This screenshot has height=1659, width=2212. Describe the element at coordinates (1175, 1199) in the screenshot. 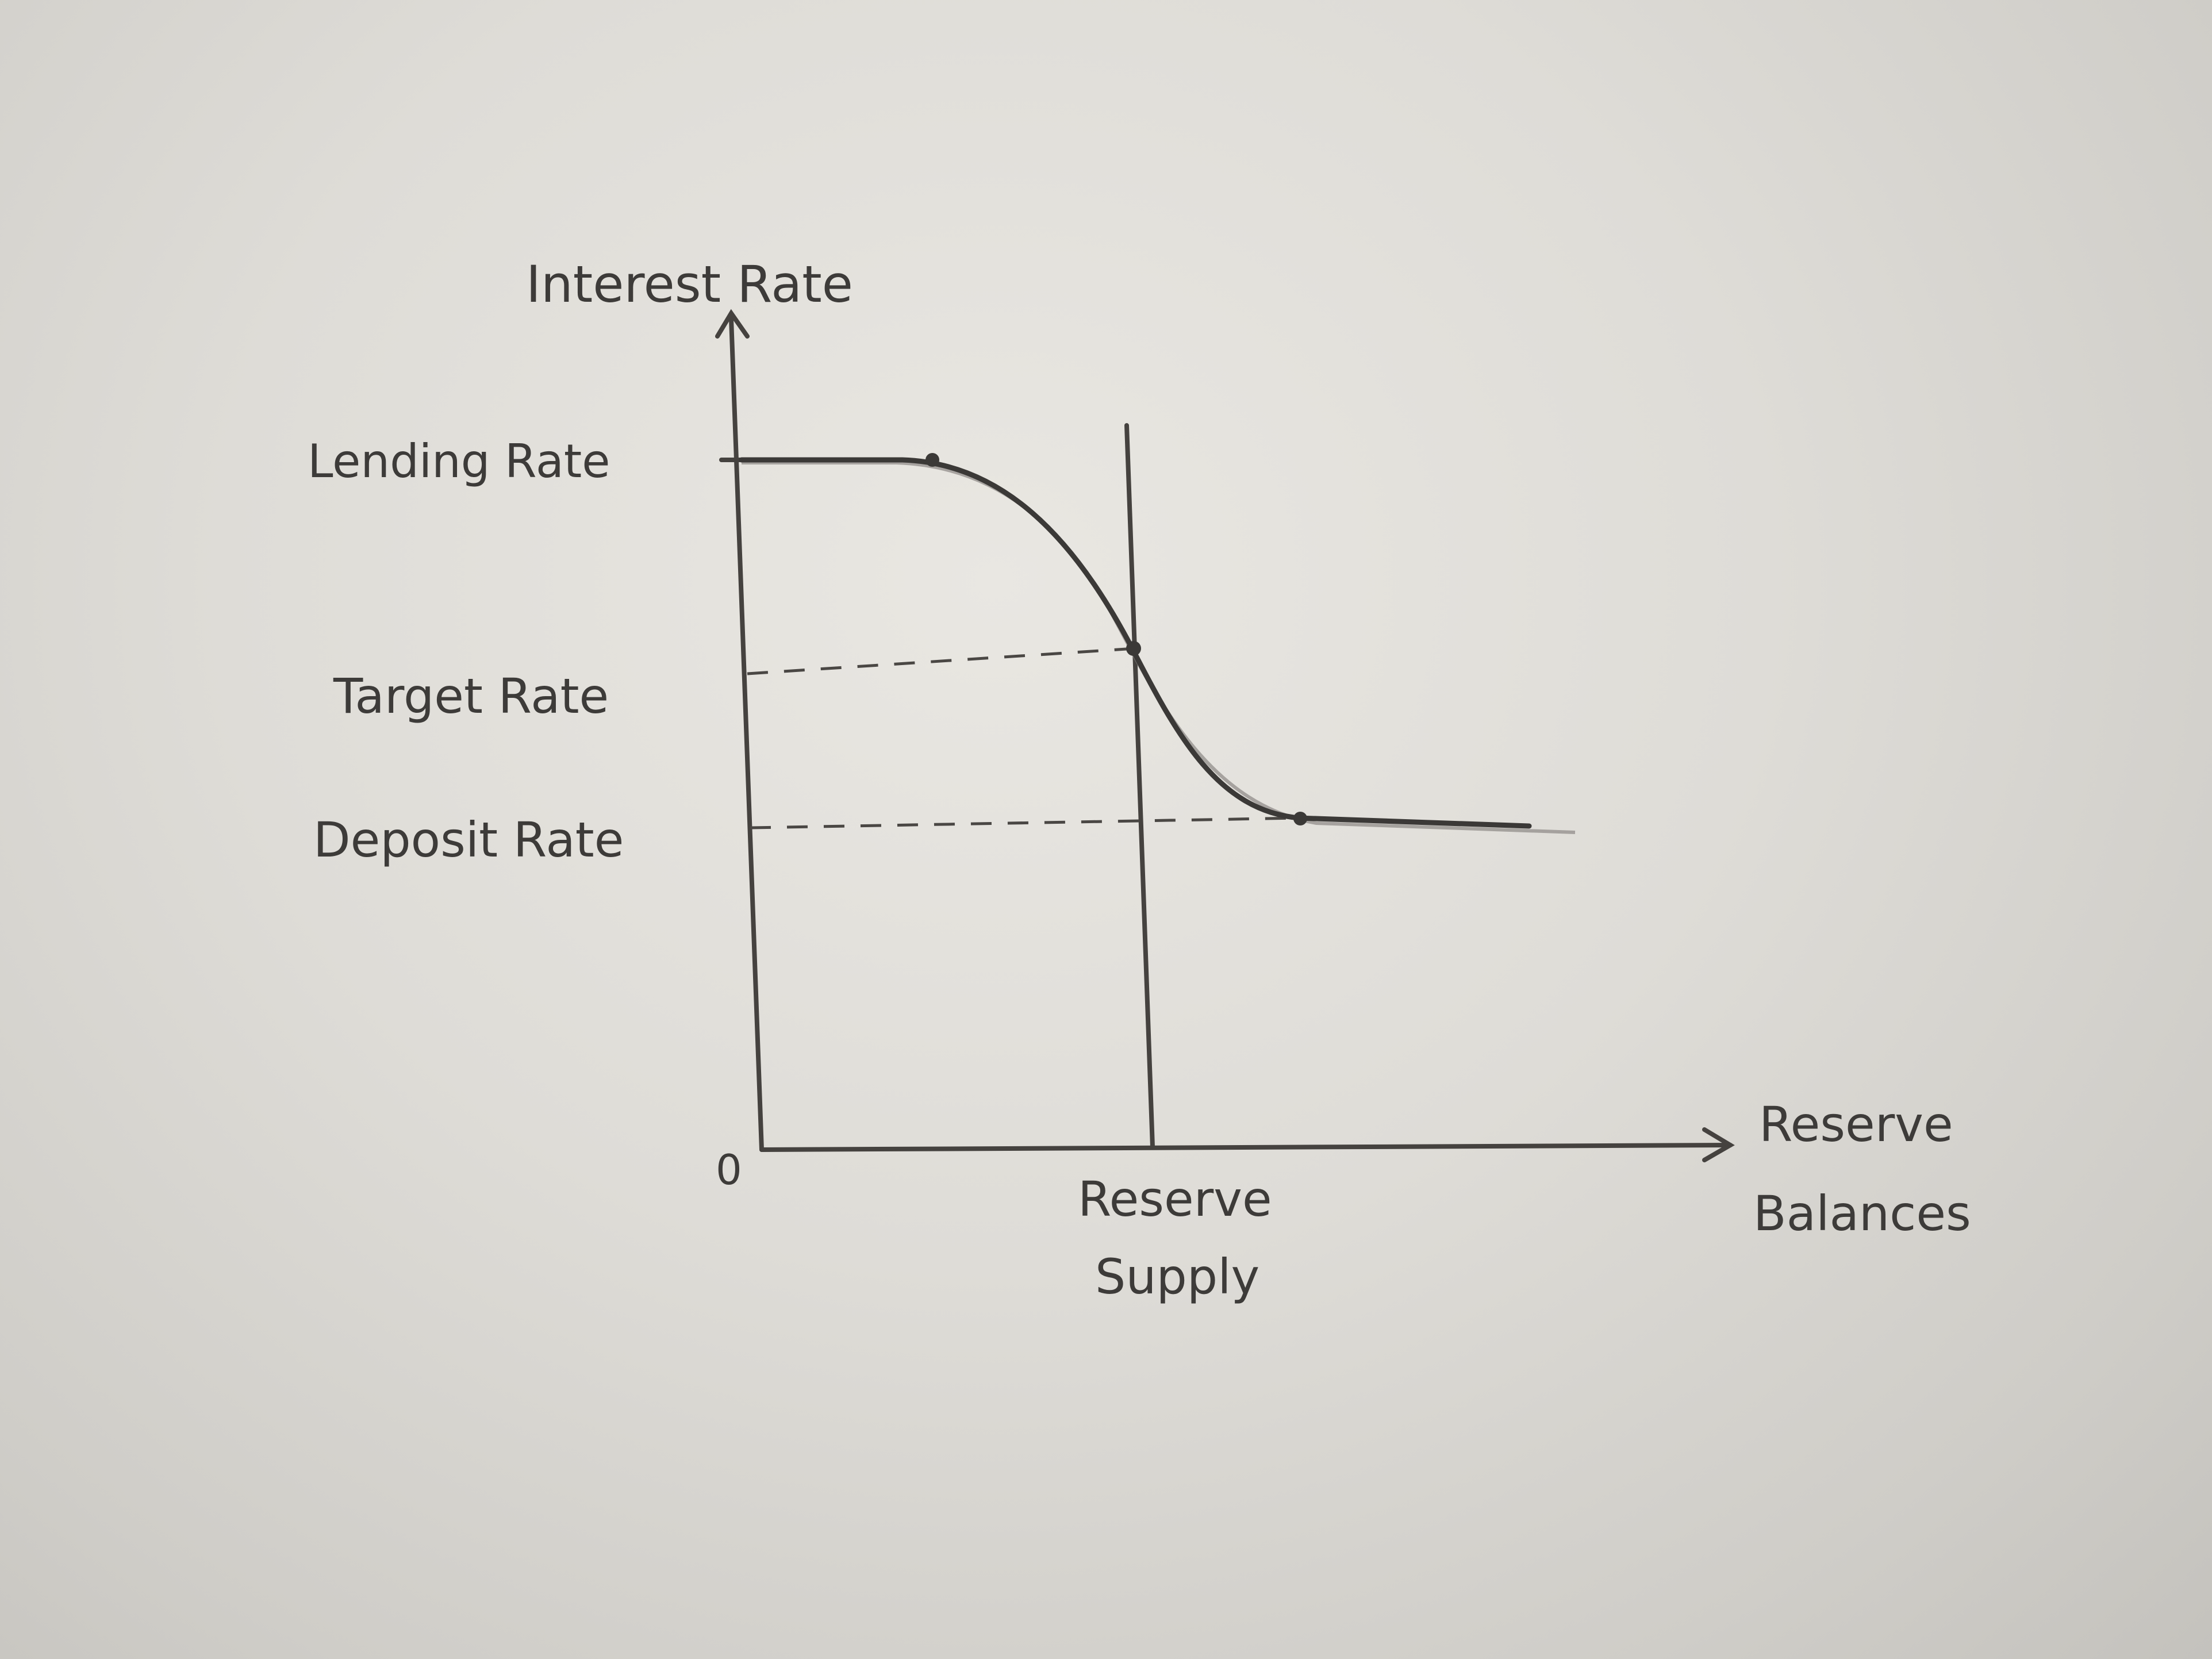

I see `reserve-supply-label-line1: Reserve` at that location.